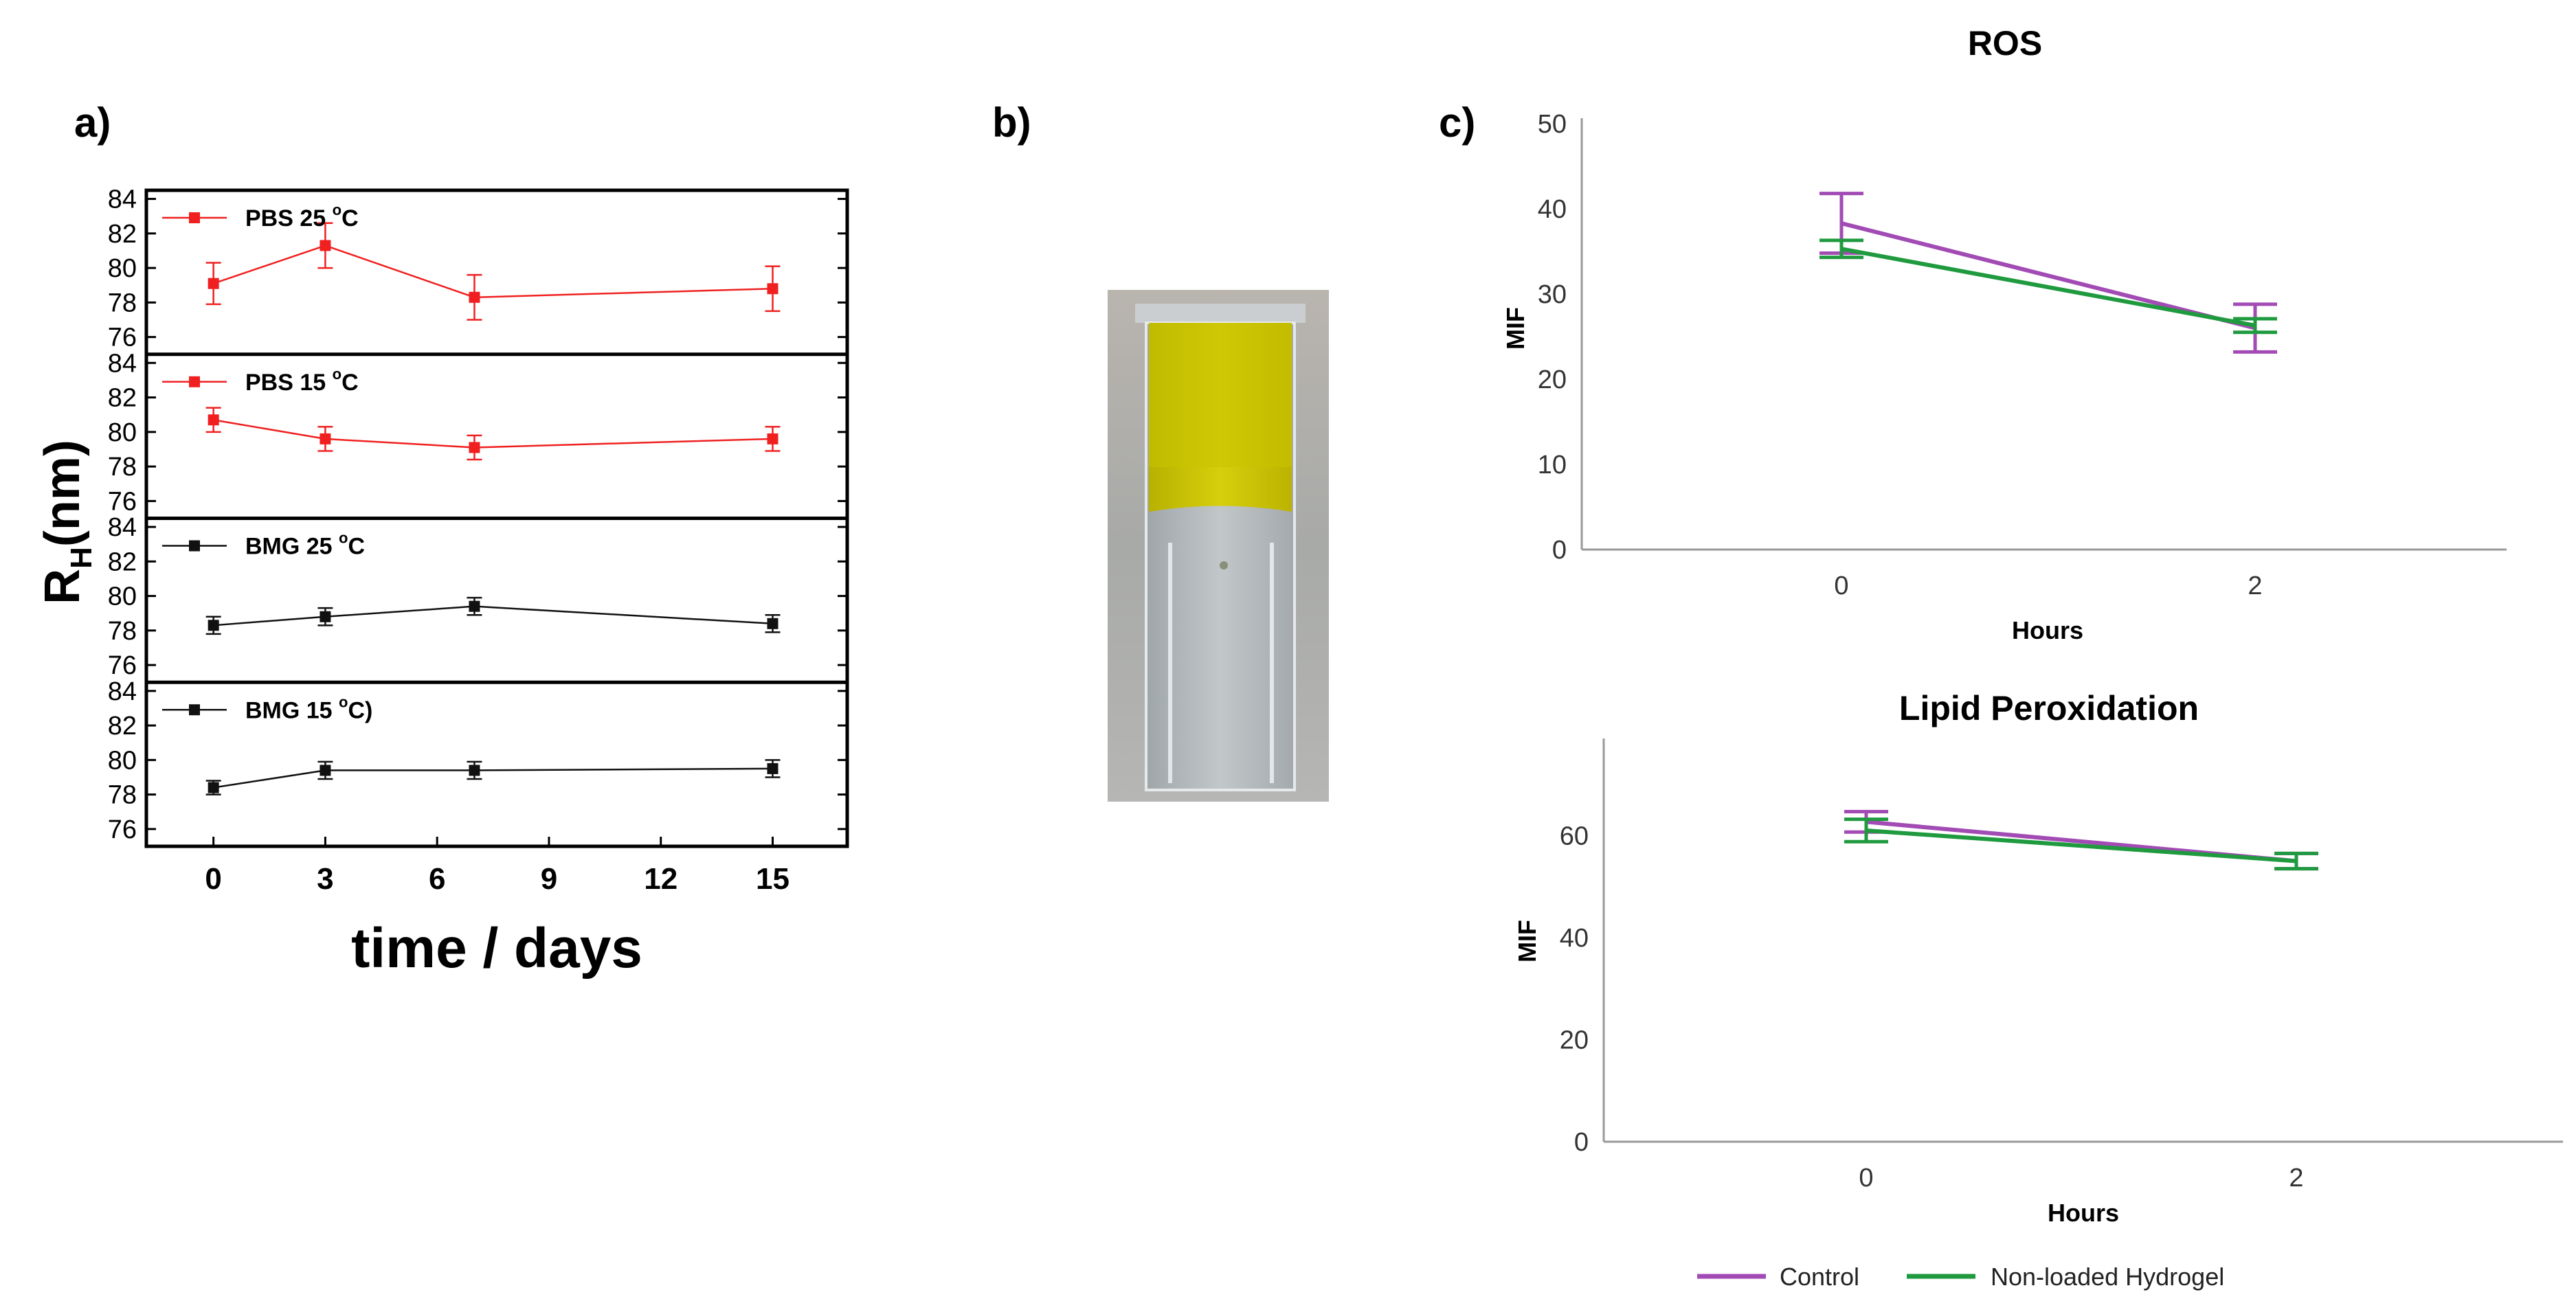 The image size is (2576, 1310). What do you see at coordinates (772, 879) in the screenshot?
I see `x-tick-label: 15` at bounding box center [772, 879].